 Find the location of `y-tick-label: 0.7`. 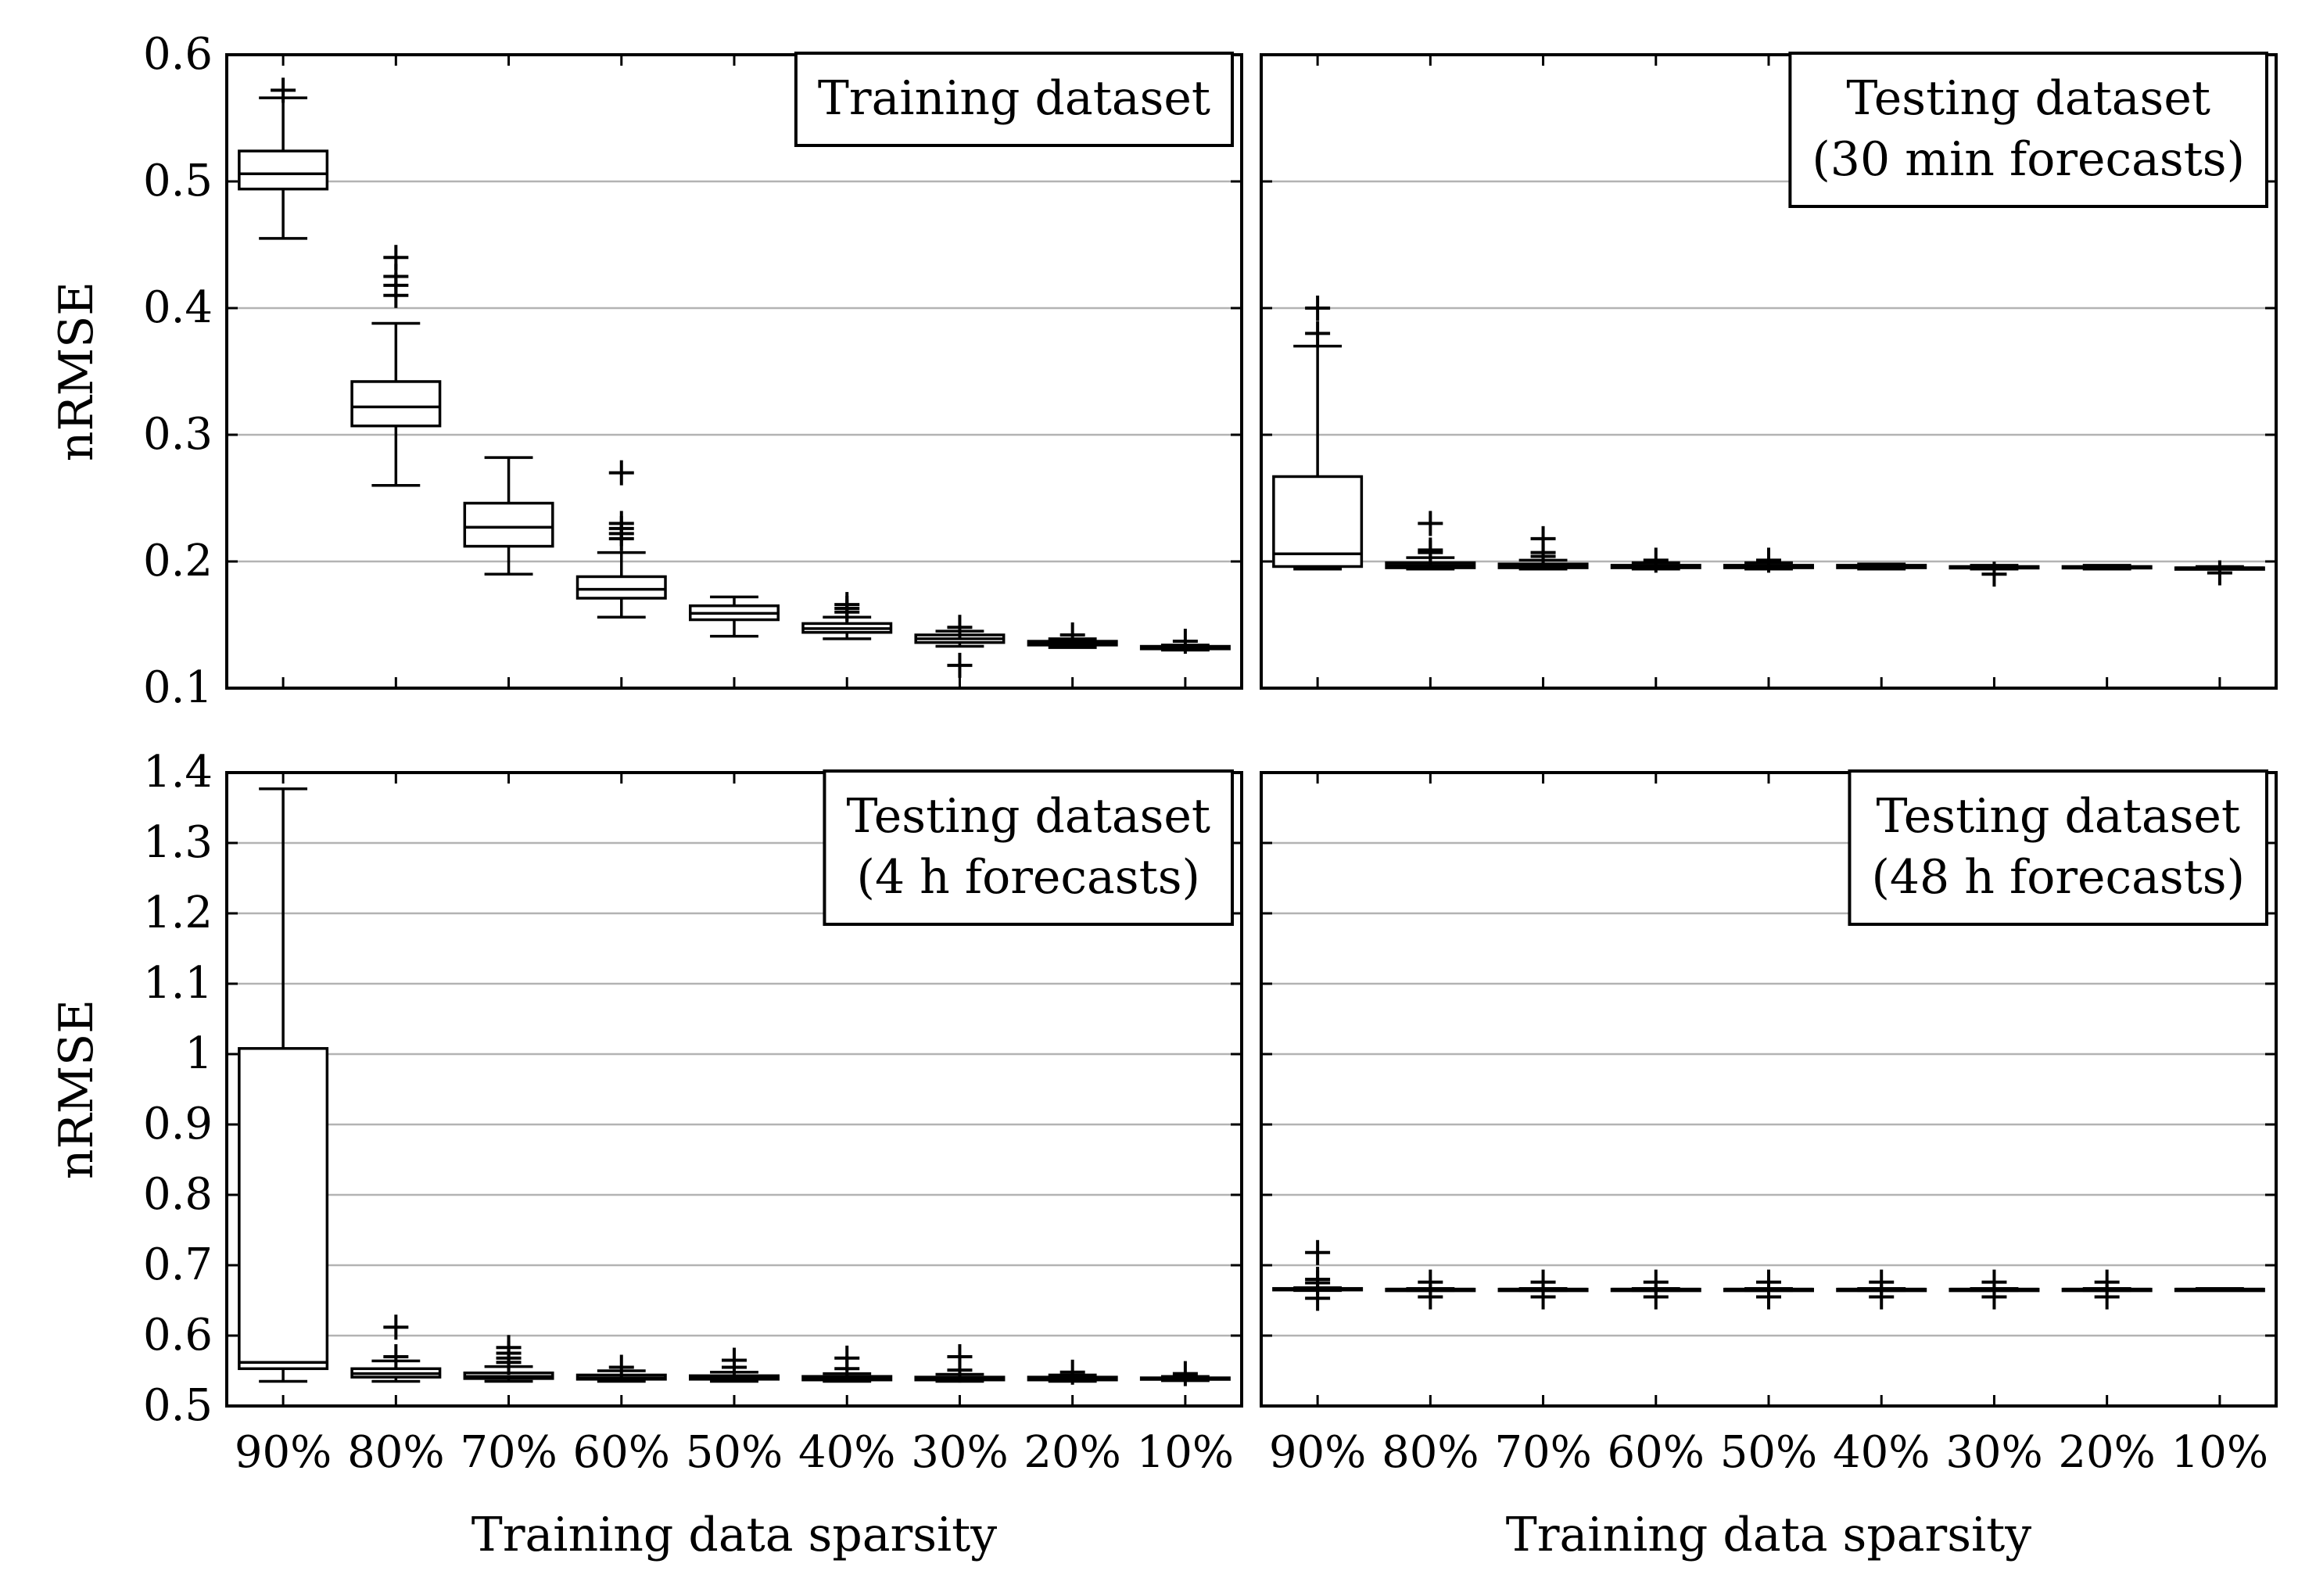

y-tick-label: 0.7 is located at coordinates (178, 1265).